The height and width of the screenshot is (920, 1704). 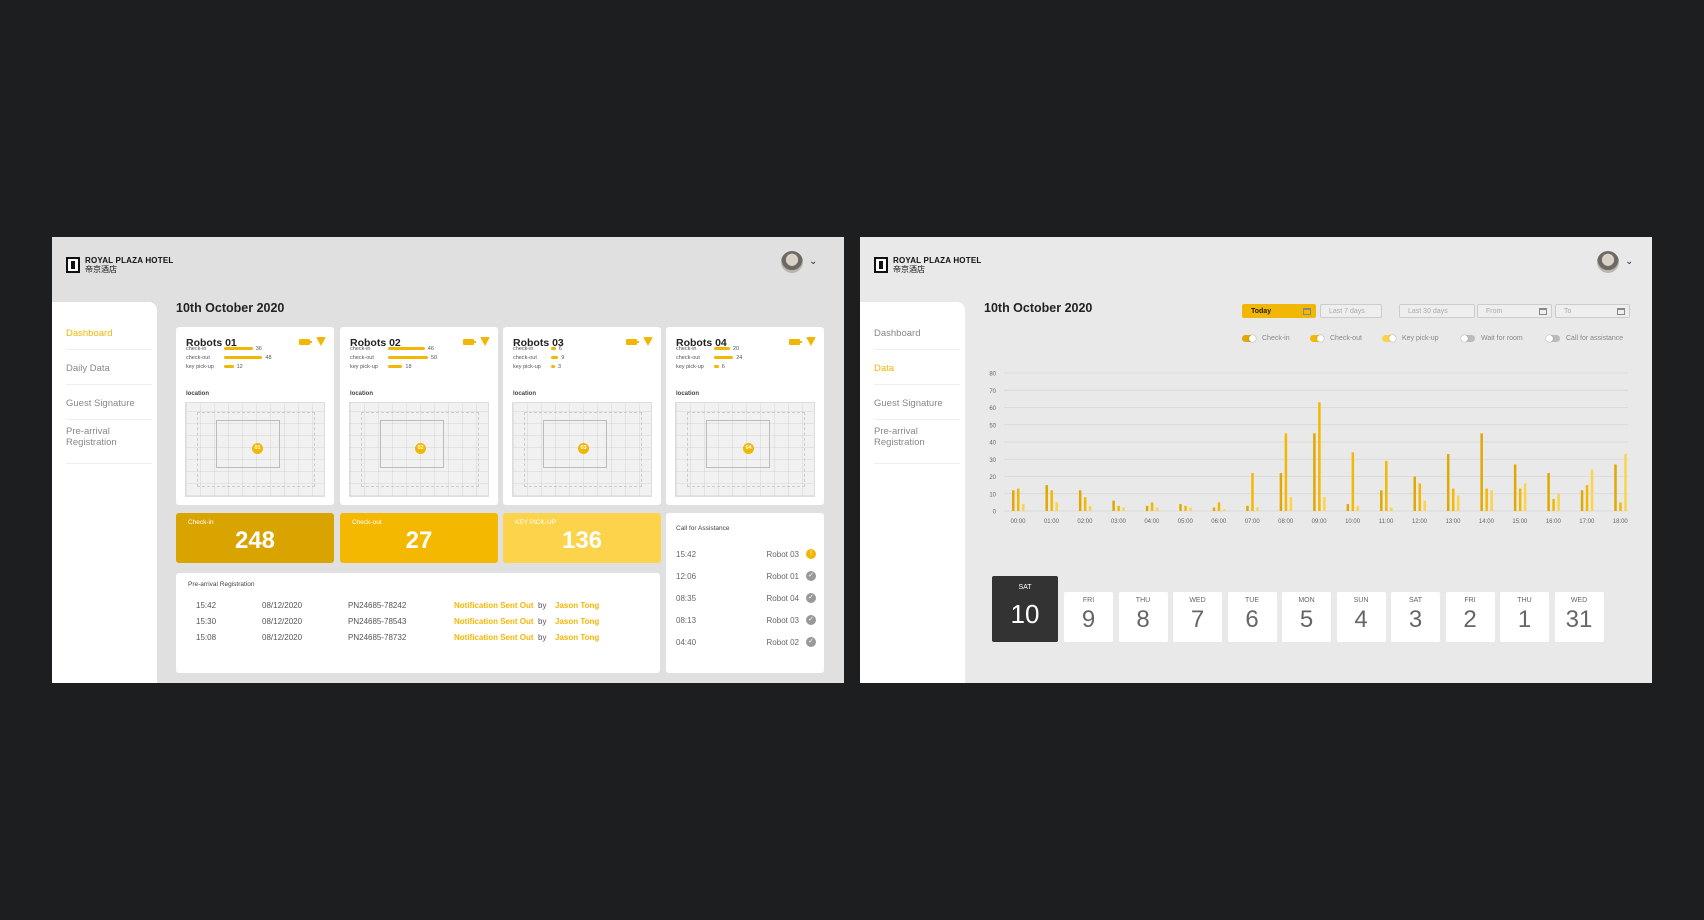 I want to click on robot-pin: 02, so click(x=420, y=448).